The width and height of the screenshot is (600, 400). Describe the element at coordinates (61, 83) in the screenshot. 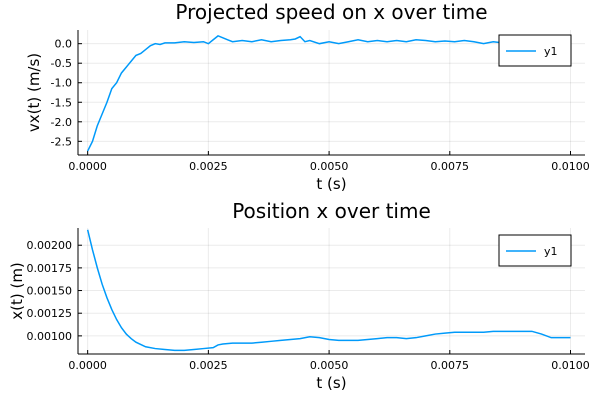

I see `y-tick-label: -1.0` at that location.